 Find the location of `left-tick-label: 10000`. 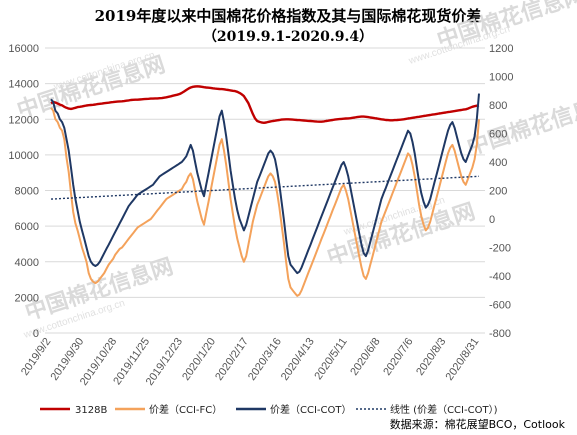

left-tick-label: 10000 is located at coordinates (23, 156).